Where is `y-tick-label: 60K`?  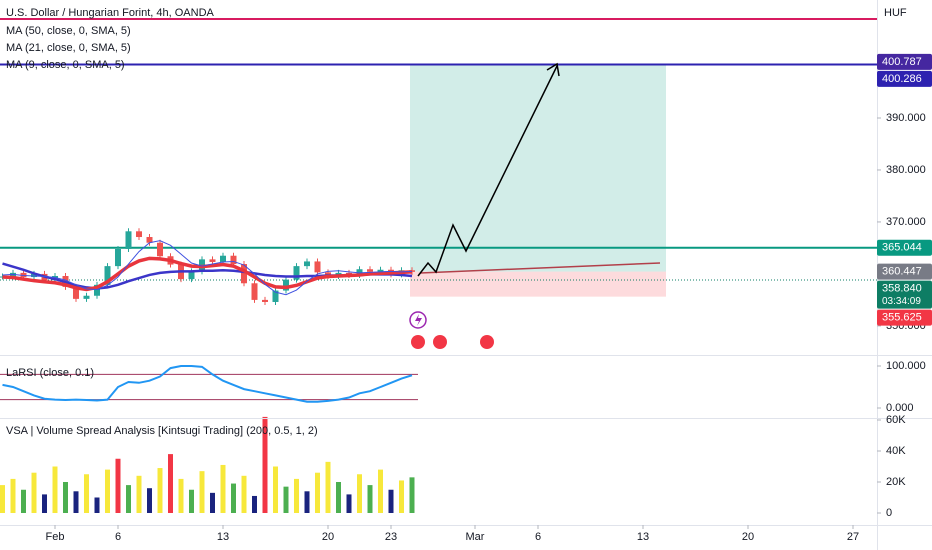 y-tick-label: 60K is located at coordinates (896, 420).